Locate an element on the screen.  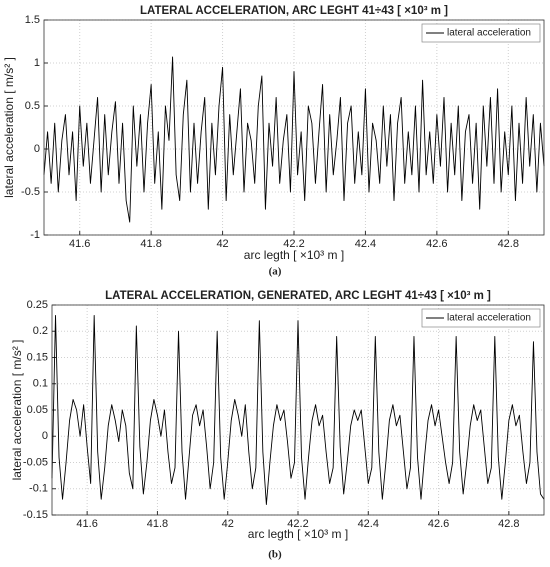
caption: (b) is located at coordinates (275, 555).